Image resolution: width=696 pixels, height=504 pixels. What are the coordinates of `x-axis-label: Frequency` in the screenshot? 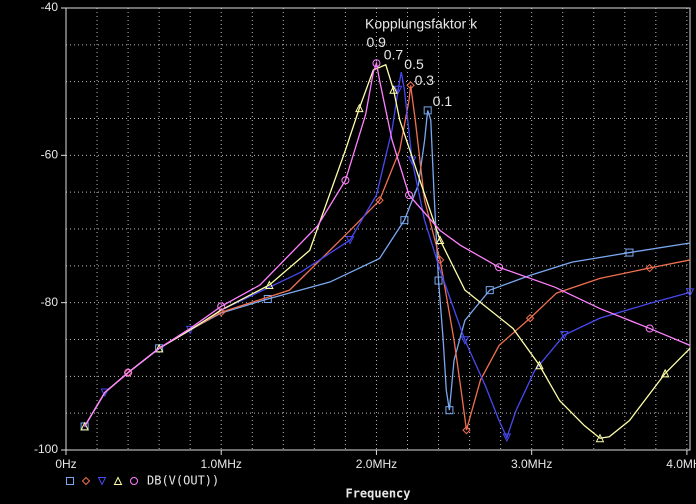 It's located at (377, 494).